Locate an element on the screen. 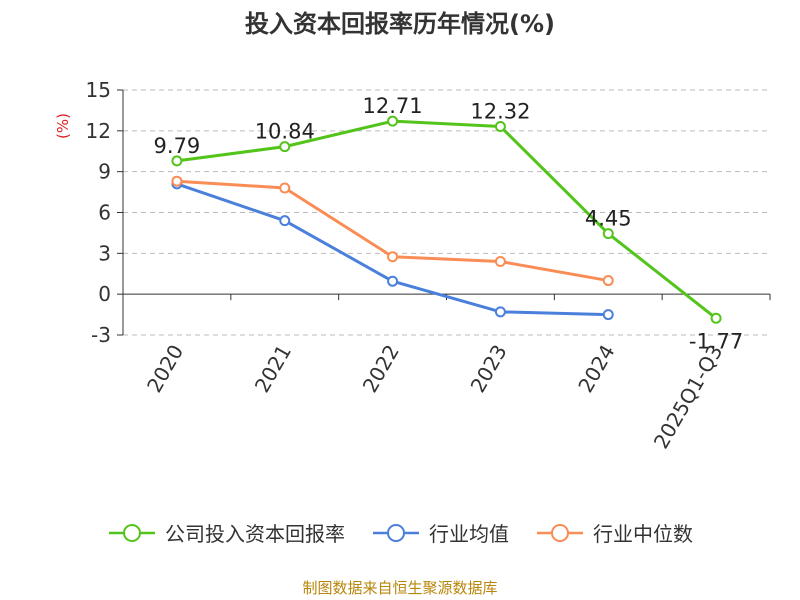 The image size is (800, 600). y-tick-label: -3 is located at coordinates (101, 335).